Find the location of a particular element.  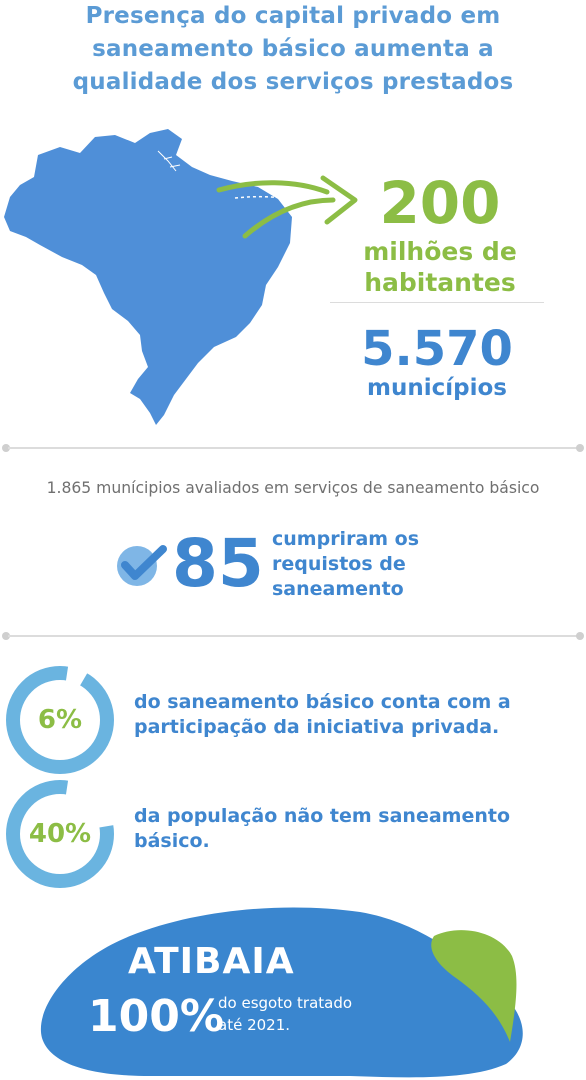

atibaia-city: ATIBAIA is located at coordinates (211, 961).